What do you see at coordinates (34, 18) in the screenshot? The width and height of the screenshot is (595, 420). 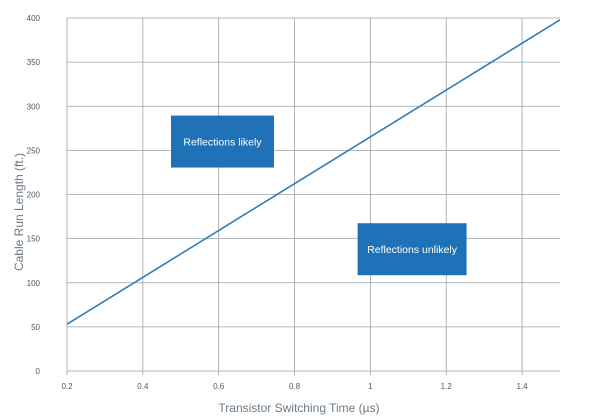 I see `y-tick-label: 400` at bounding box center [34, 18].